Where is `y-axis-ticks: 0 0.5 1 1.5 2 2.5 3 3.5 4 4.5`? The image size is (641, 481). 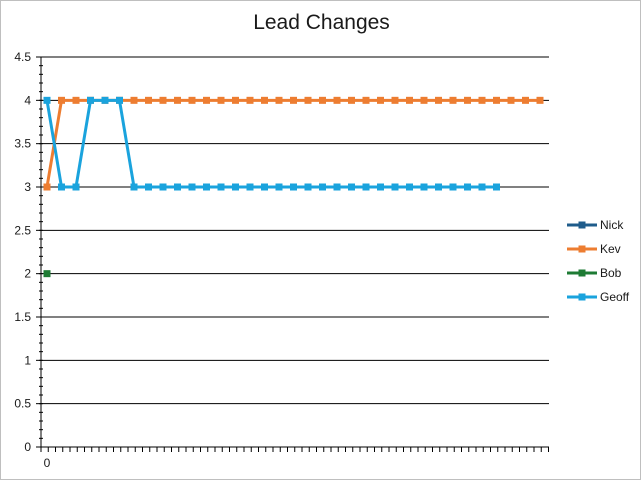
y-axis-ticks: 0 0.5 1 1.5 2 2.5 3 3.5 4 4.5 is located at coordinates (28, 252).